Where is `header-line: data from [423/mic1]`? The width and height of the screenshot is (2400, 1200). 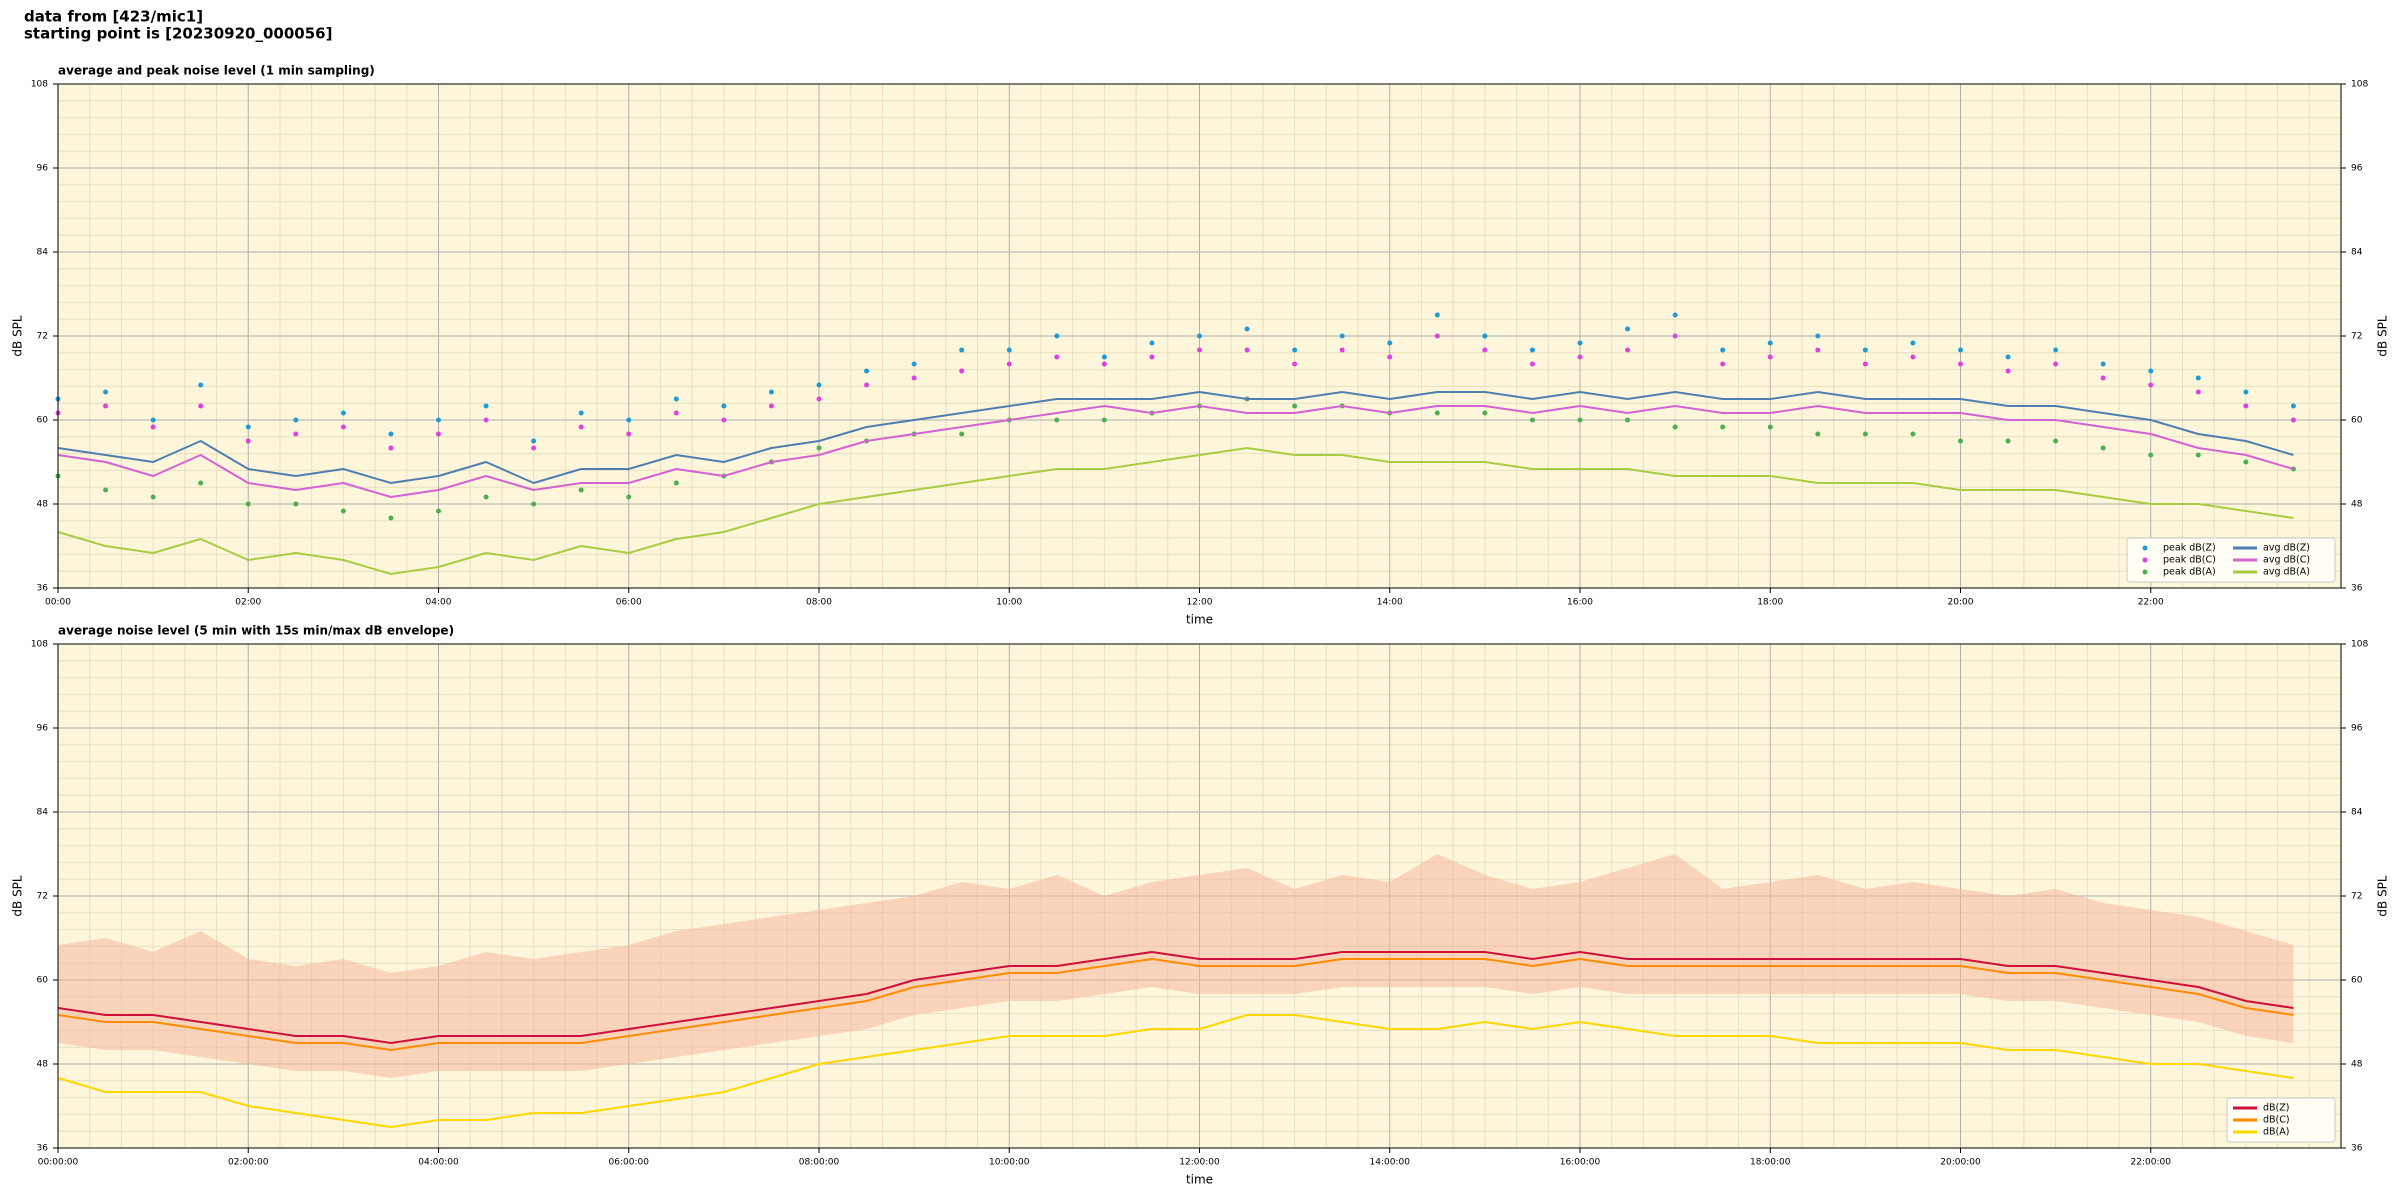 header-line: data from [423/mic1] is located at coordinates (113, 17).